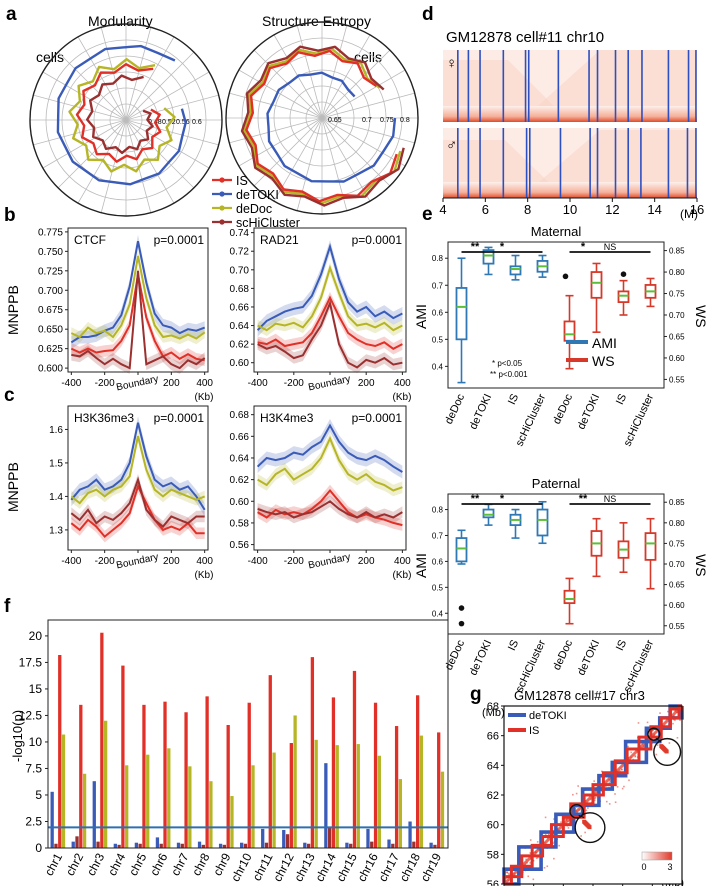  Describe the element at coordinates (240, 523) in the screenshot. I see `ytick-label: 0.58` at that location.